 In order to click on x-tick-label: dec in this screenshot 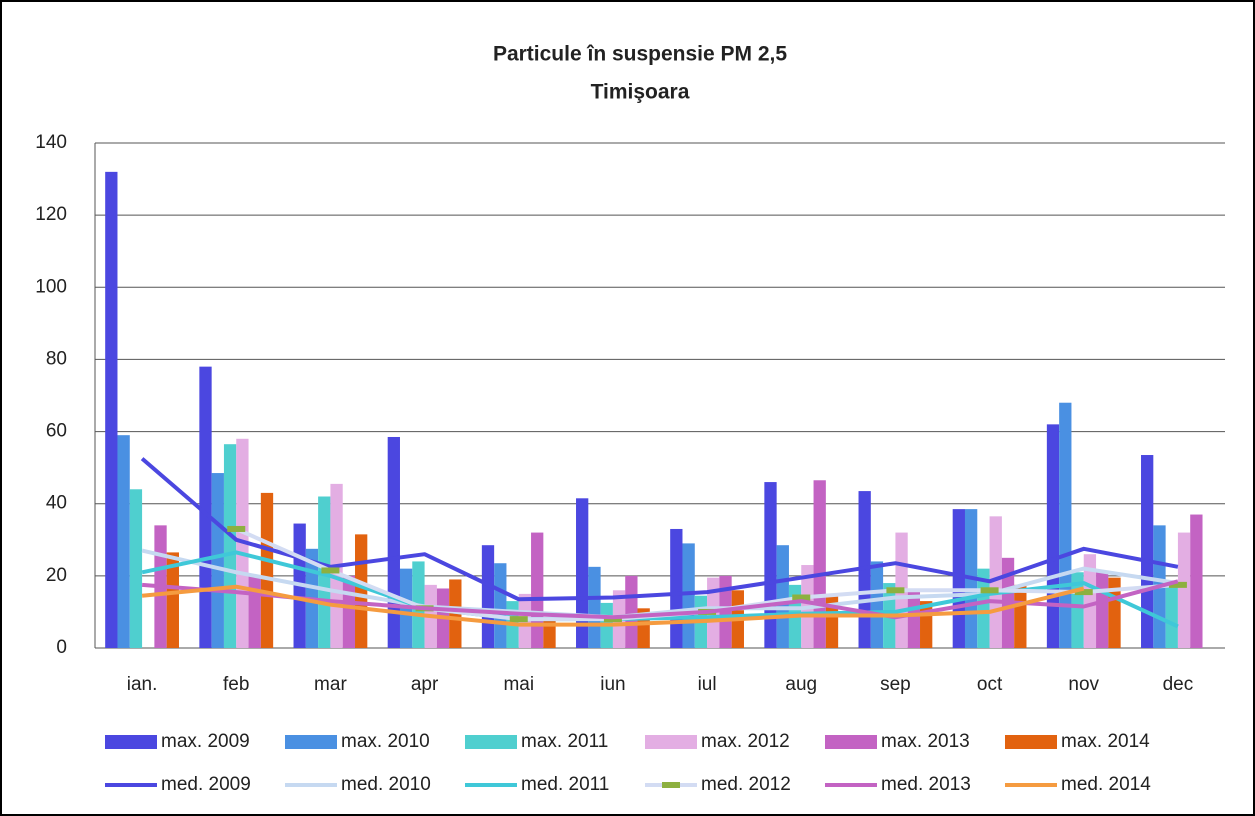, I will do `click(1178, 684)`.